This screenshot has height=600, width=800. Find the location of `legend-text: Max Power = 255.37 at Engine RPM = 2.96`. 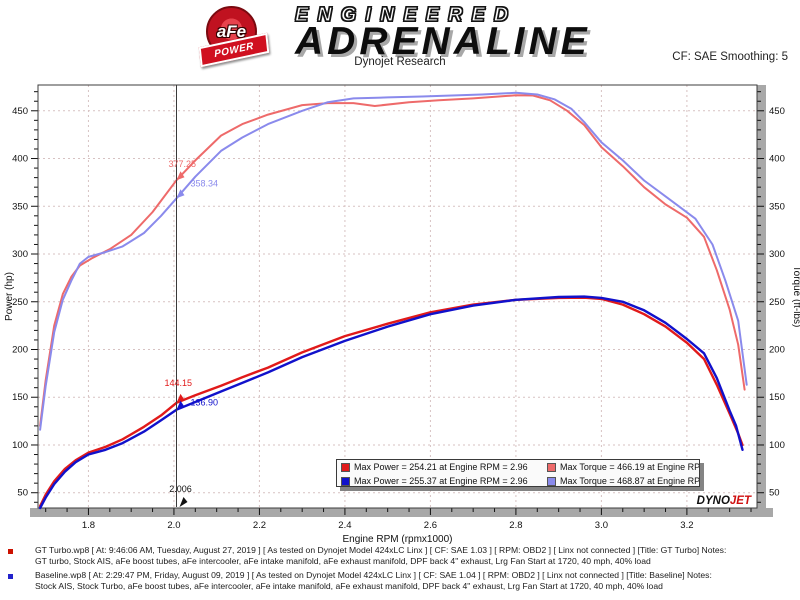

legend-text: Max Power = 255.37 at Engine RPM = 2.96 is located at coordinates (441, 481).